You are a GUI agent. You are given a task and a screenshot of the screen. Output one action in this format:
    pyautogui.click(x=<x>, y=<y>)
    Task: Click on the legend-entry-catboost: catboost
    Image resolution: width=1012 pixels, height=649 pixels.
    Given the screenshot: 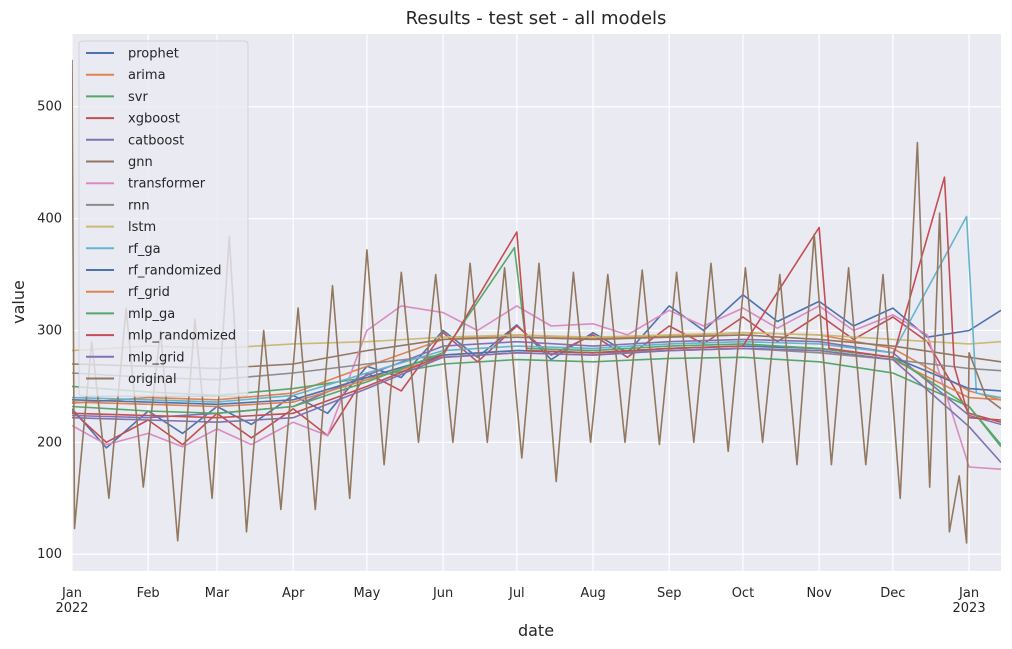 What is the action you would take?
    pyautogui.click(x=156, y=140)
    